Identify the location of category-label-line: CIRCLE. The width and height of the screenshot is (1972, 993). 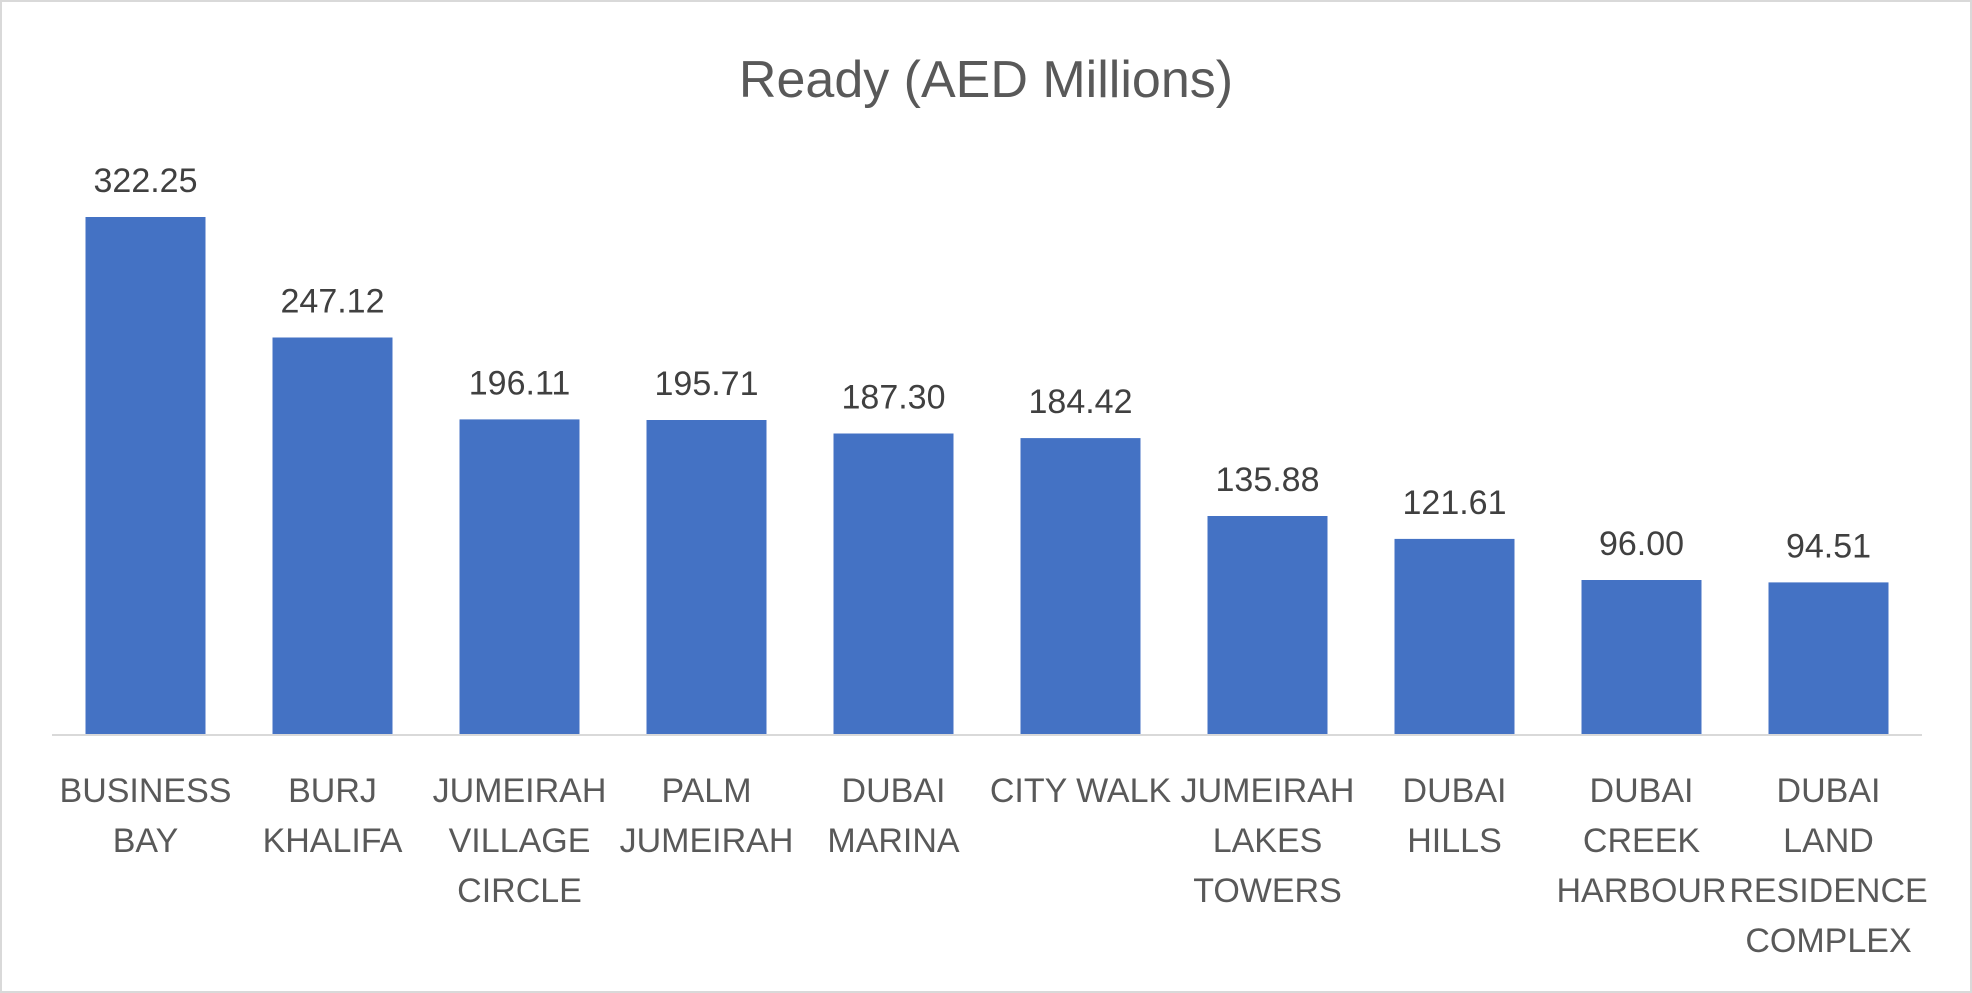
(519, 891).